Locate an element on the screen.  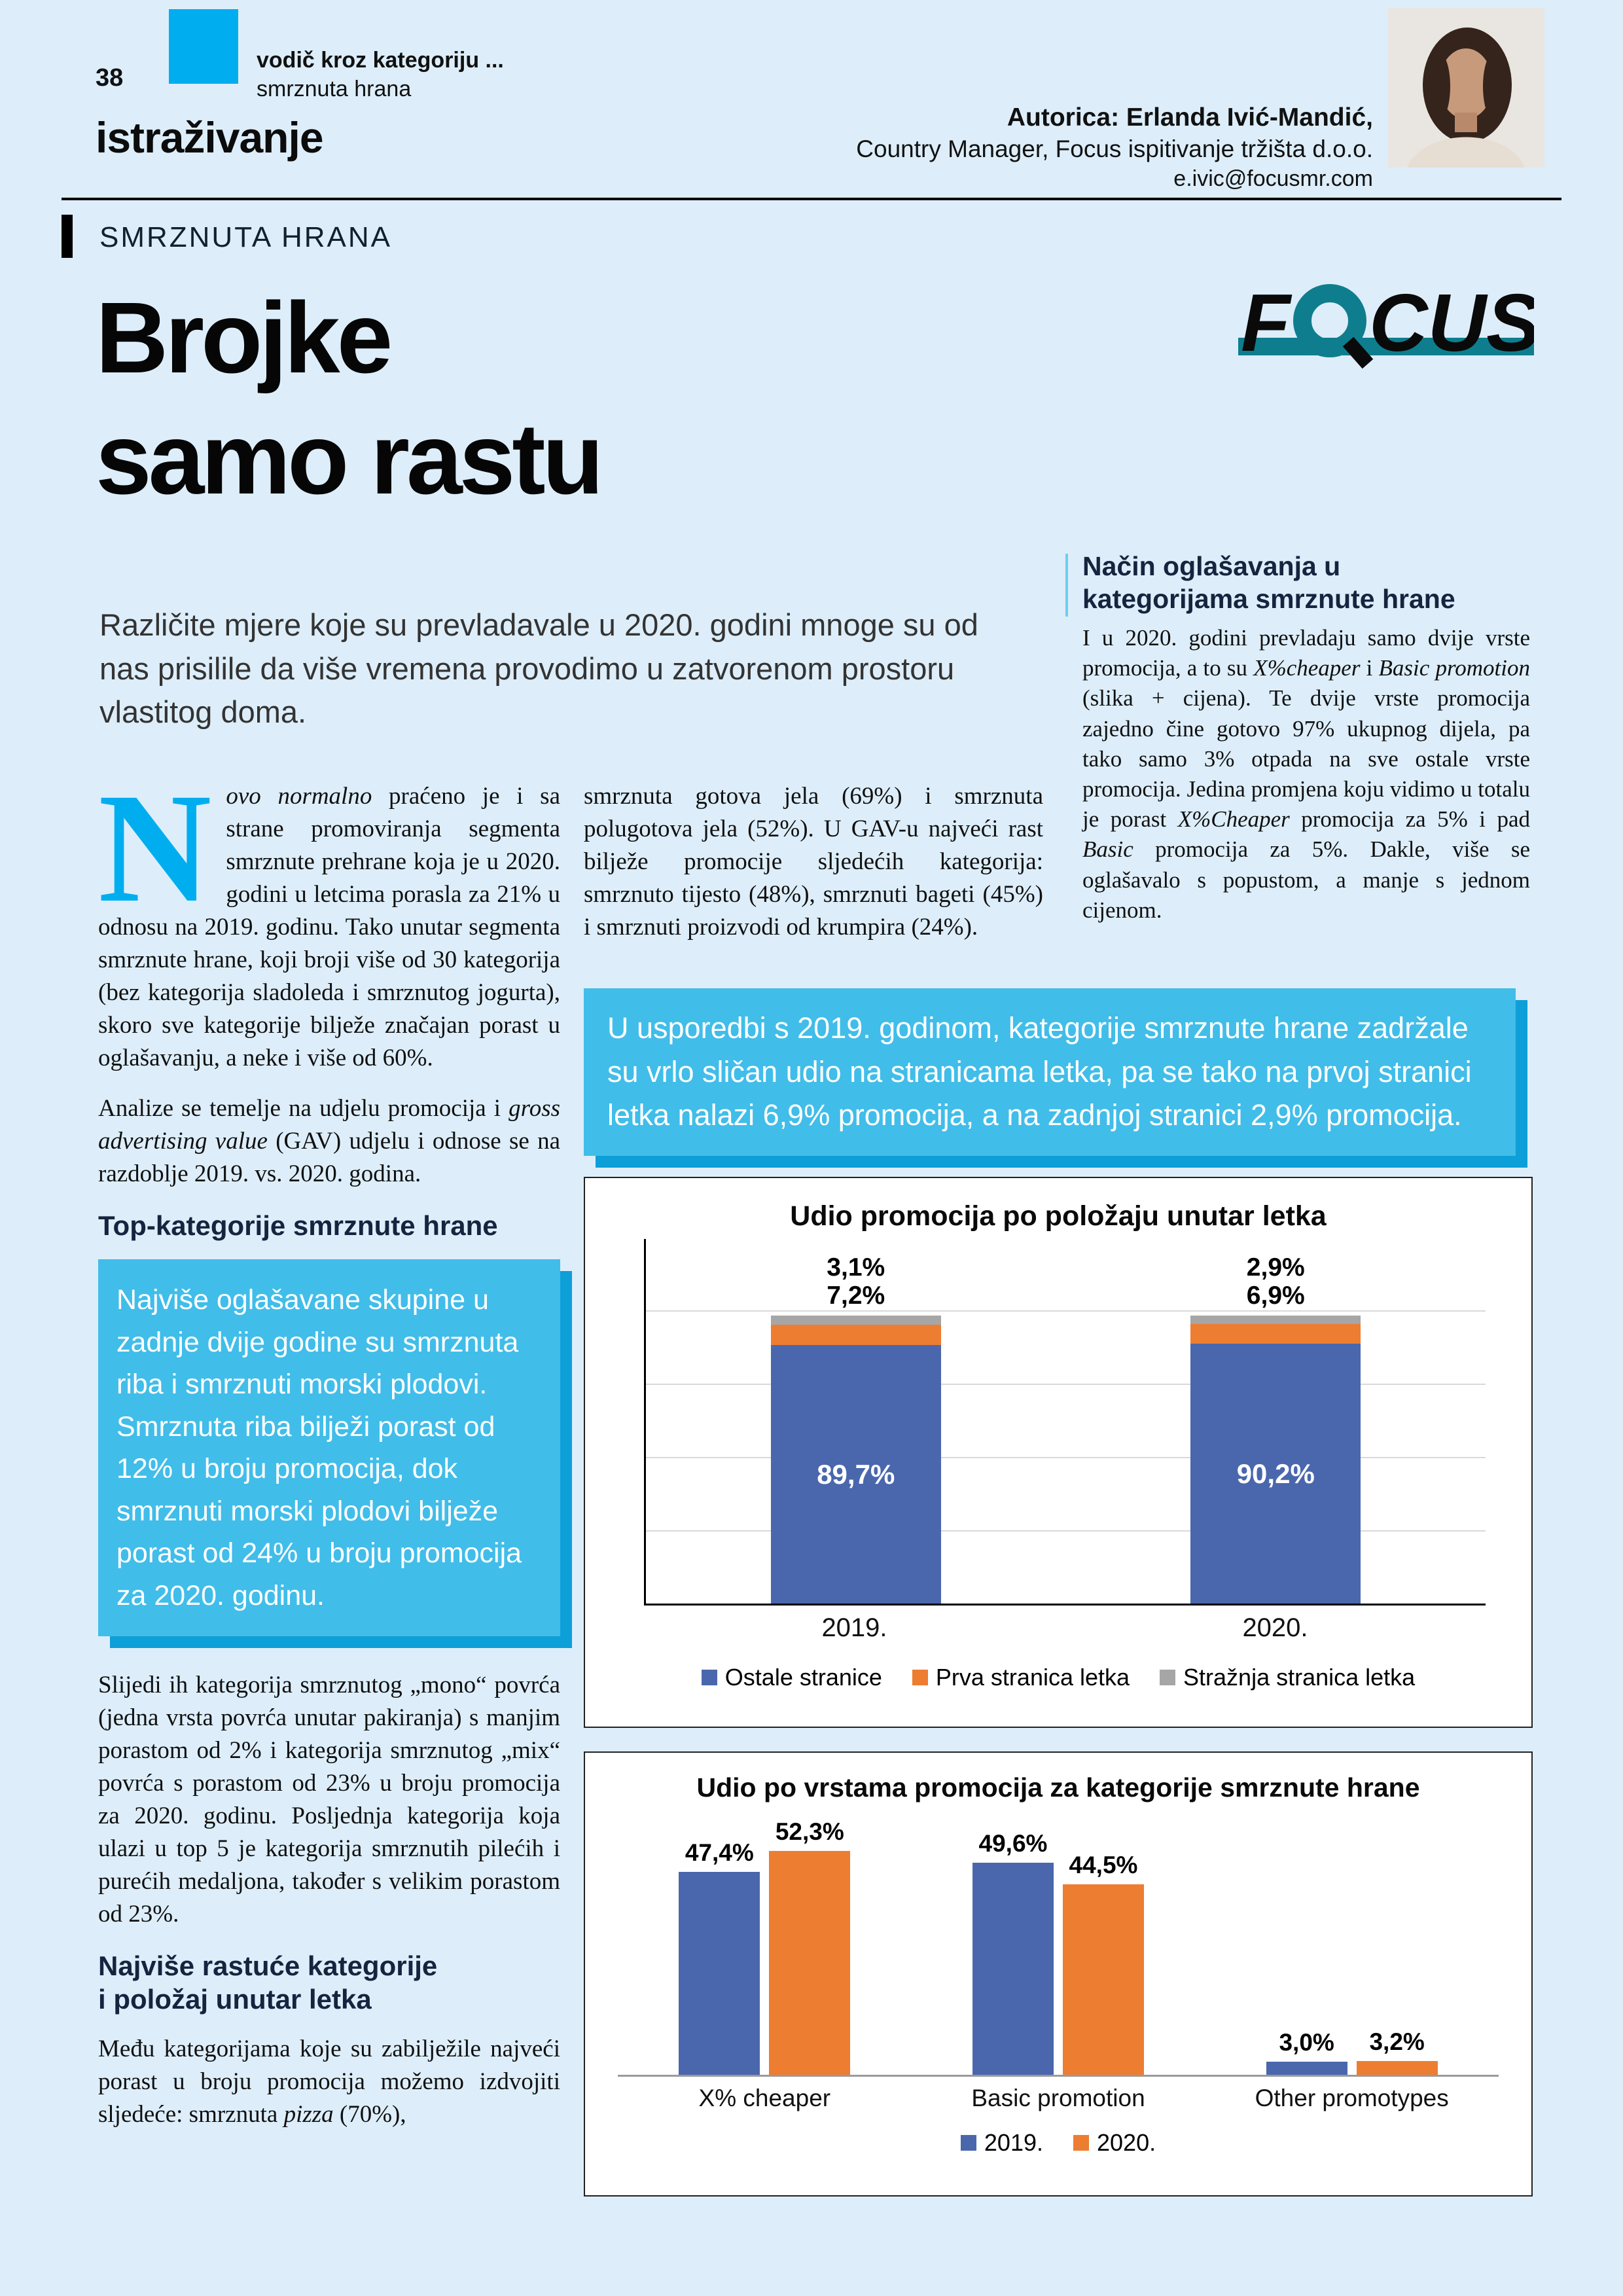
bar-wrapper: 49,6% is located at coordinates (1013, 1952).